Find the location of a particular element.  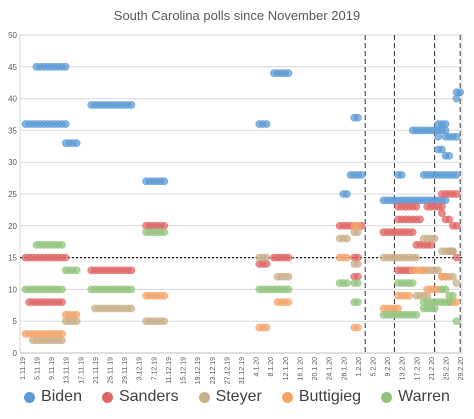

legend-marker-buttigieg is located at coordinates (287, 397).